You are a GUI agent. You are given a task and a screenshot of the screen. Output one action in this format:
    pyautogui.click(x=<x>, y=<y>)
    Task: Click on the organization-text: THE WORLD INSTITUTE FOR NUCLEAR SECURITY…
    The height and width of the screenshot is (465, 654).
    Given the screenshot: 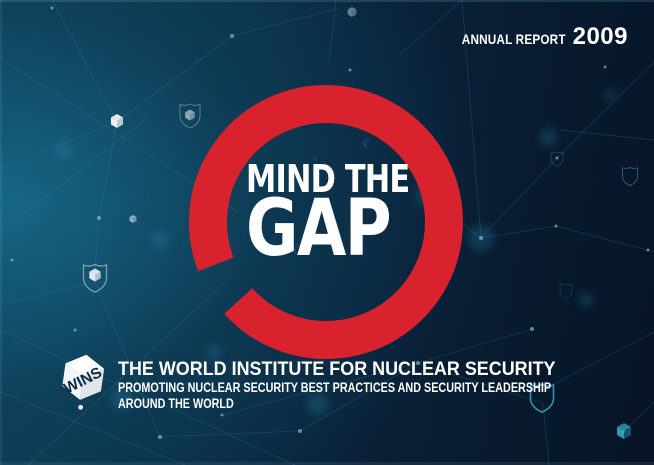 What is the action you would take?
    pyautogui.click(x=386, y=380)
    